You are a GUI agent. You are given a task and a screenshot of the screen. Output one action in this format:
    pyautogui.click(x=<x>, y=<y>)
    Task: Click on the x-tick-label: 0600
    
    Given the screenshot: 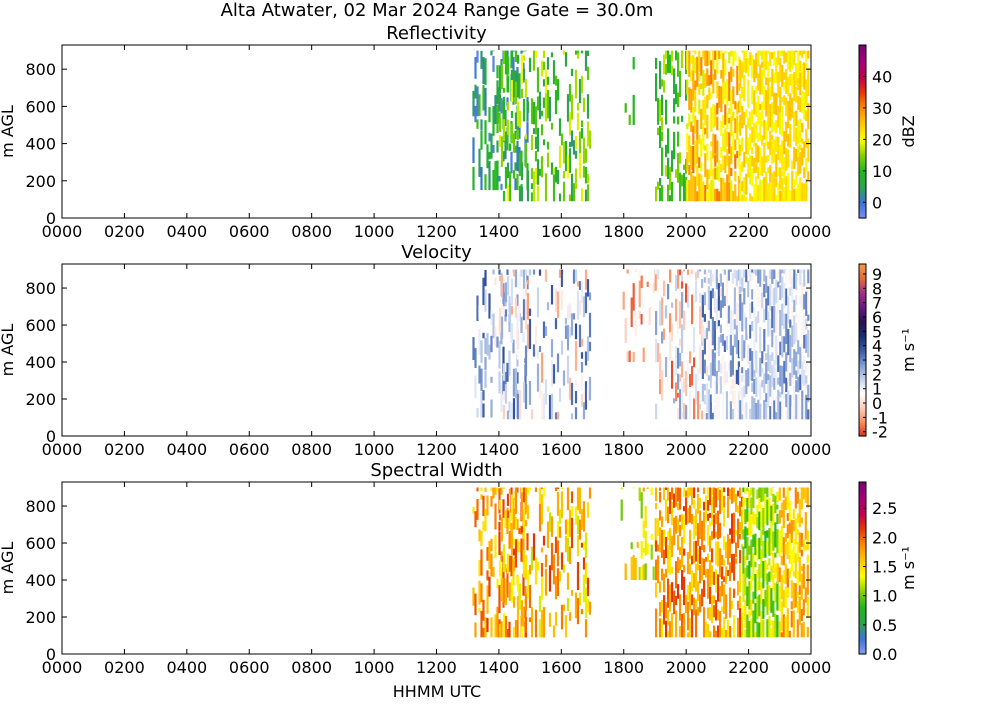 What is the action you would take?
    pyautogui.click(x=249, y=667)
    